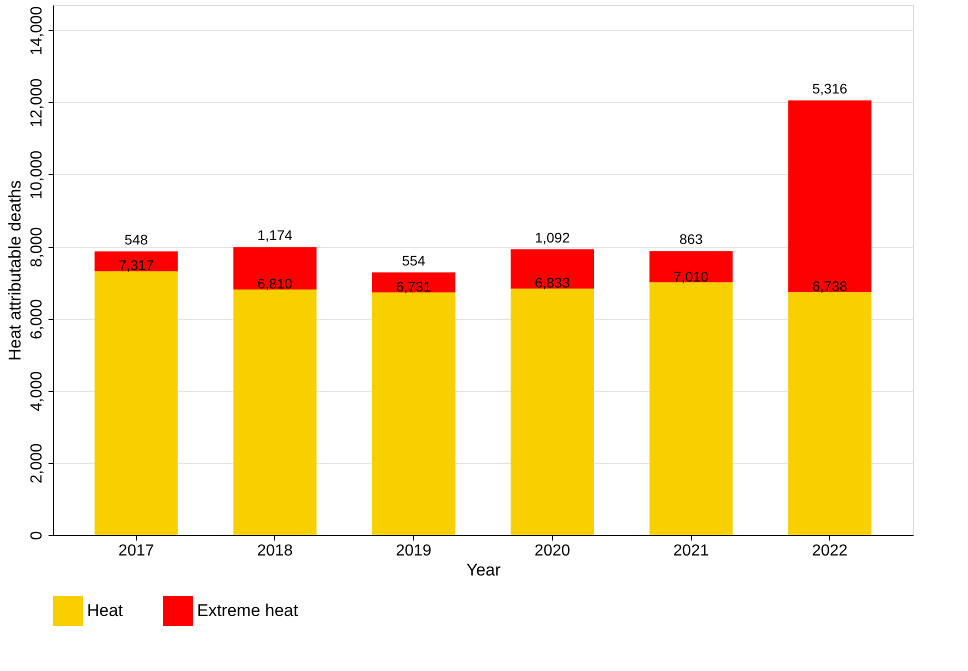 This screenshot has height=671, width=968. What do you see at coordinates (37, 175) in the screenshot?
I see `y-tick-label: 10,000` at bounding box center [37, 175].